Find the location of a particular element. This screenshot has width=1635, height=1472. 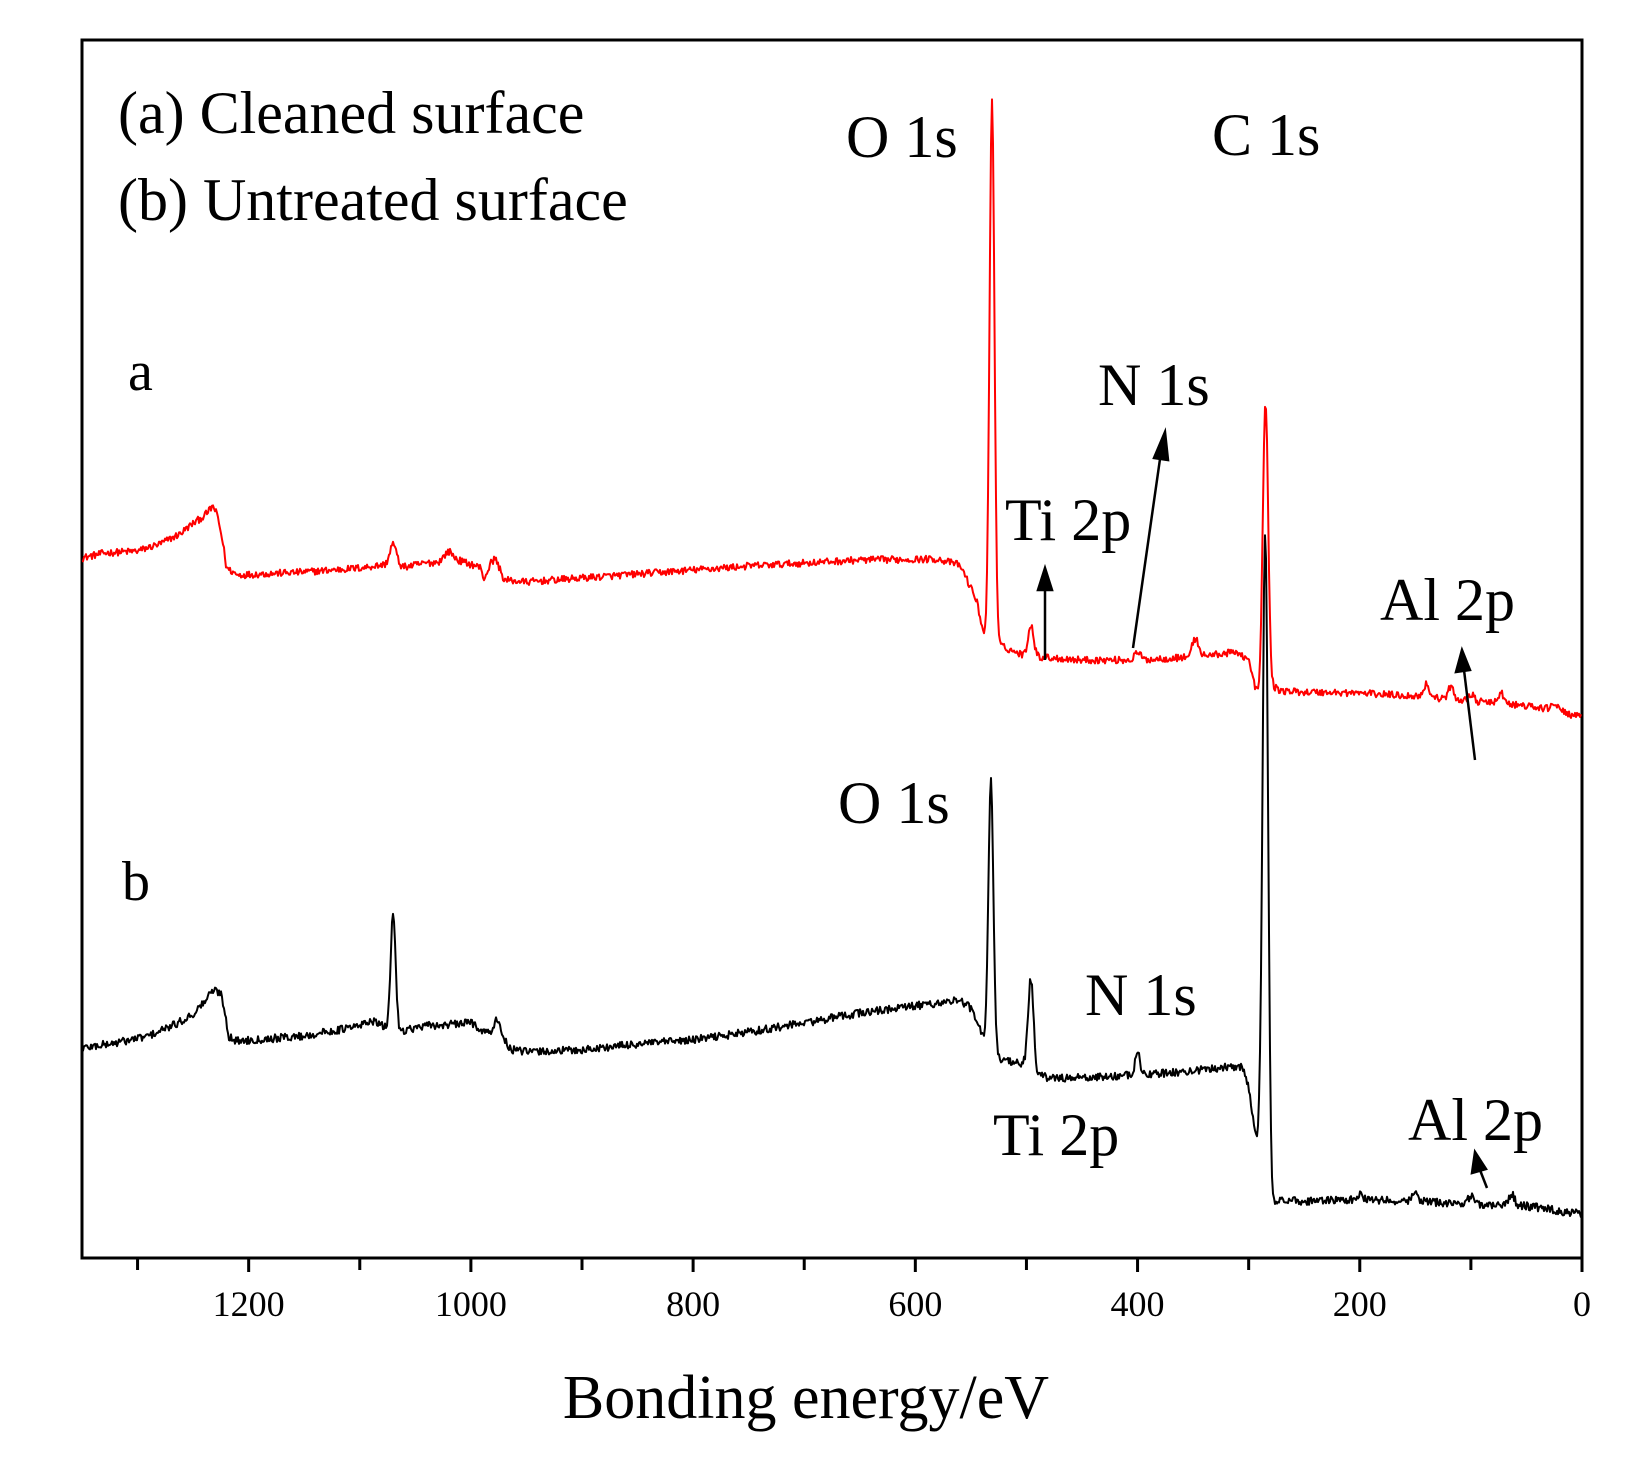

peak-label-b-n1s: N 1s is located at coordinates (1141, 995).